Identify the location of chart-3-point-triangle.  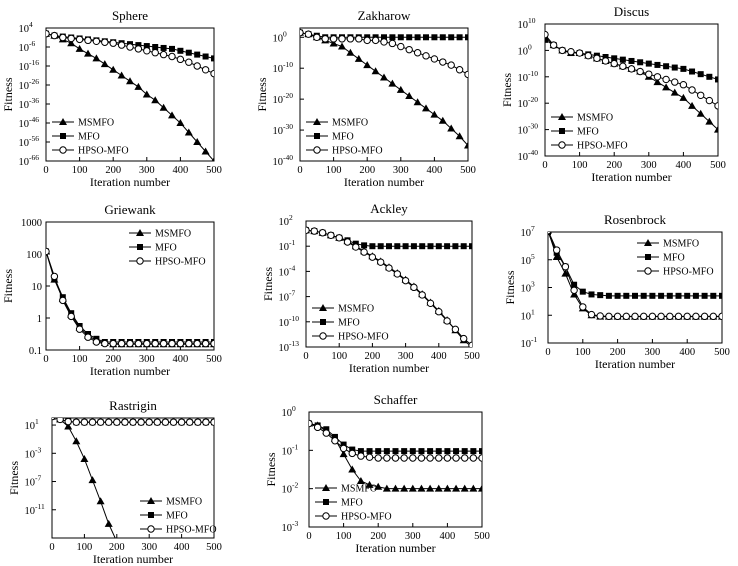
(709, 121).